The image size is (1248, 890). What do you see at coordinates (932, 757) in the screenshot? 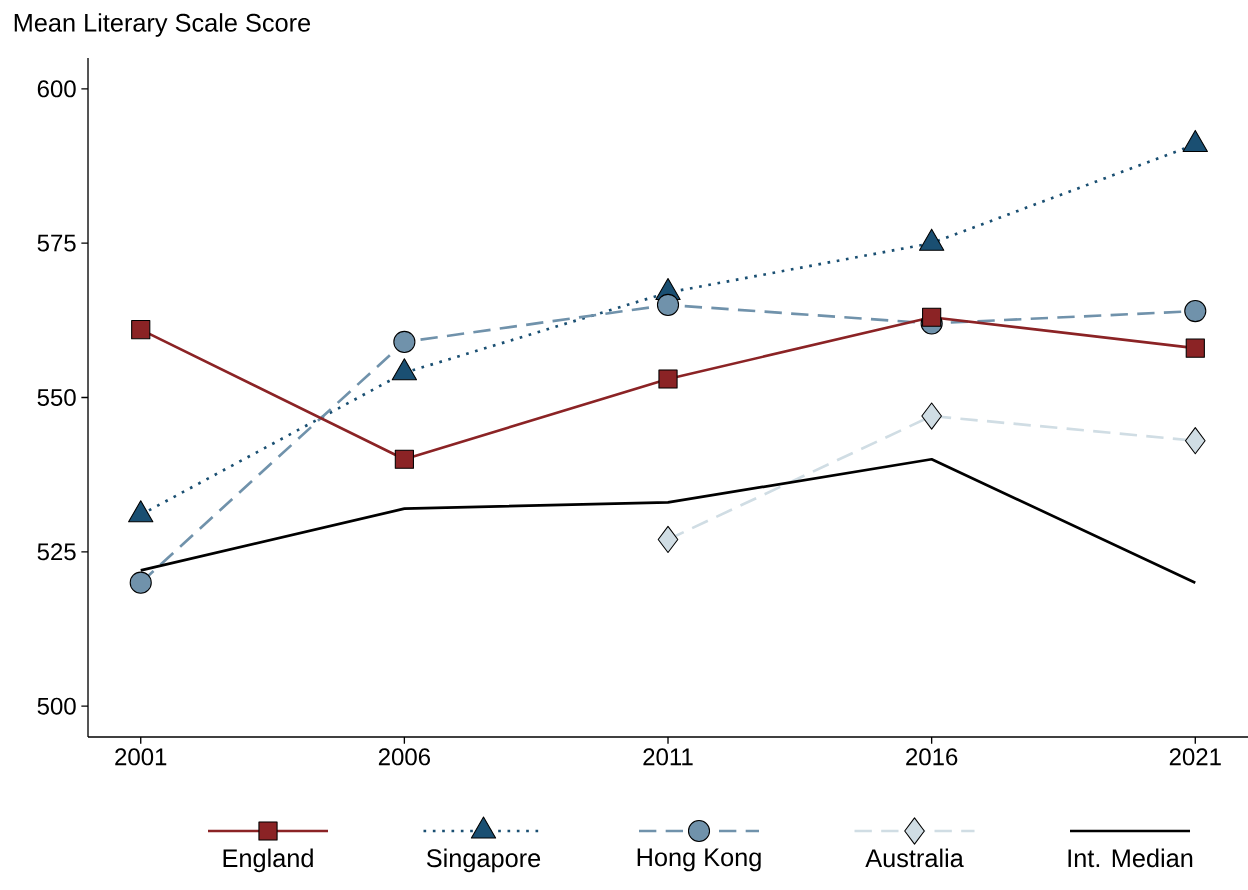
I see `x-tick-label: 2016` at bounding box center [932, 757].